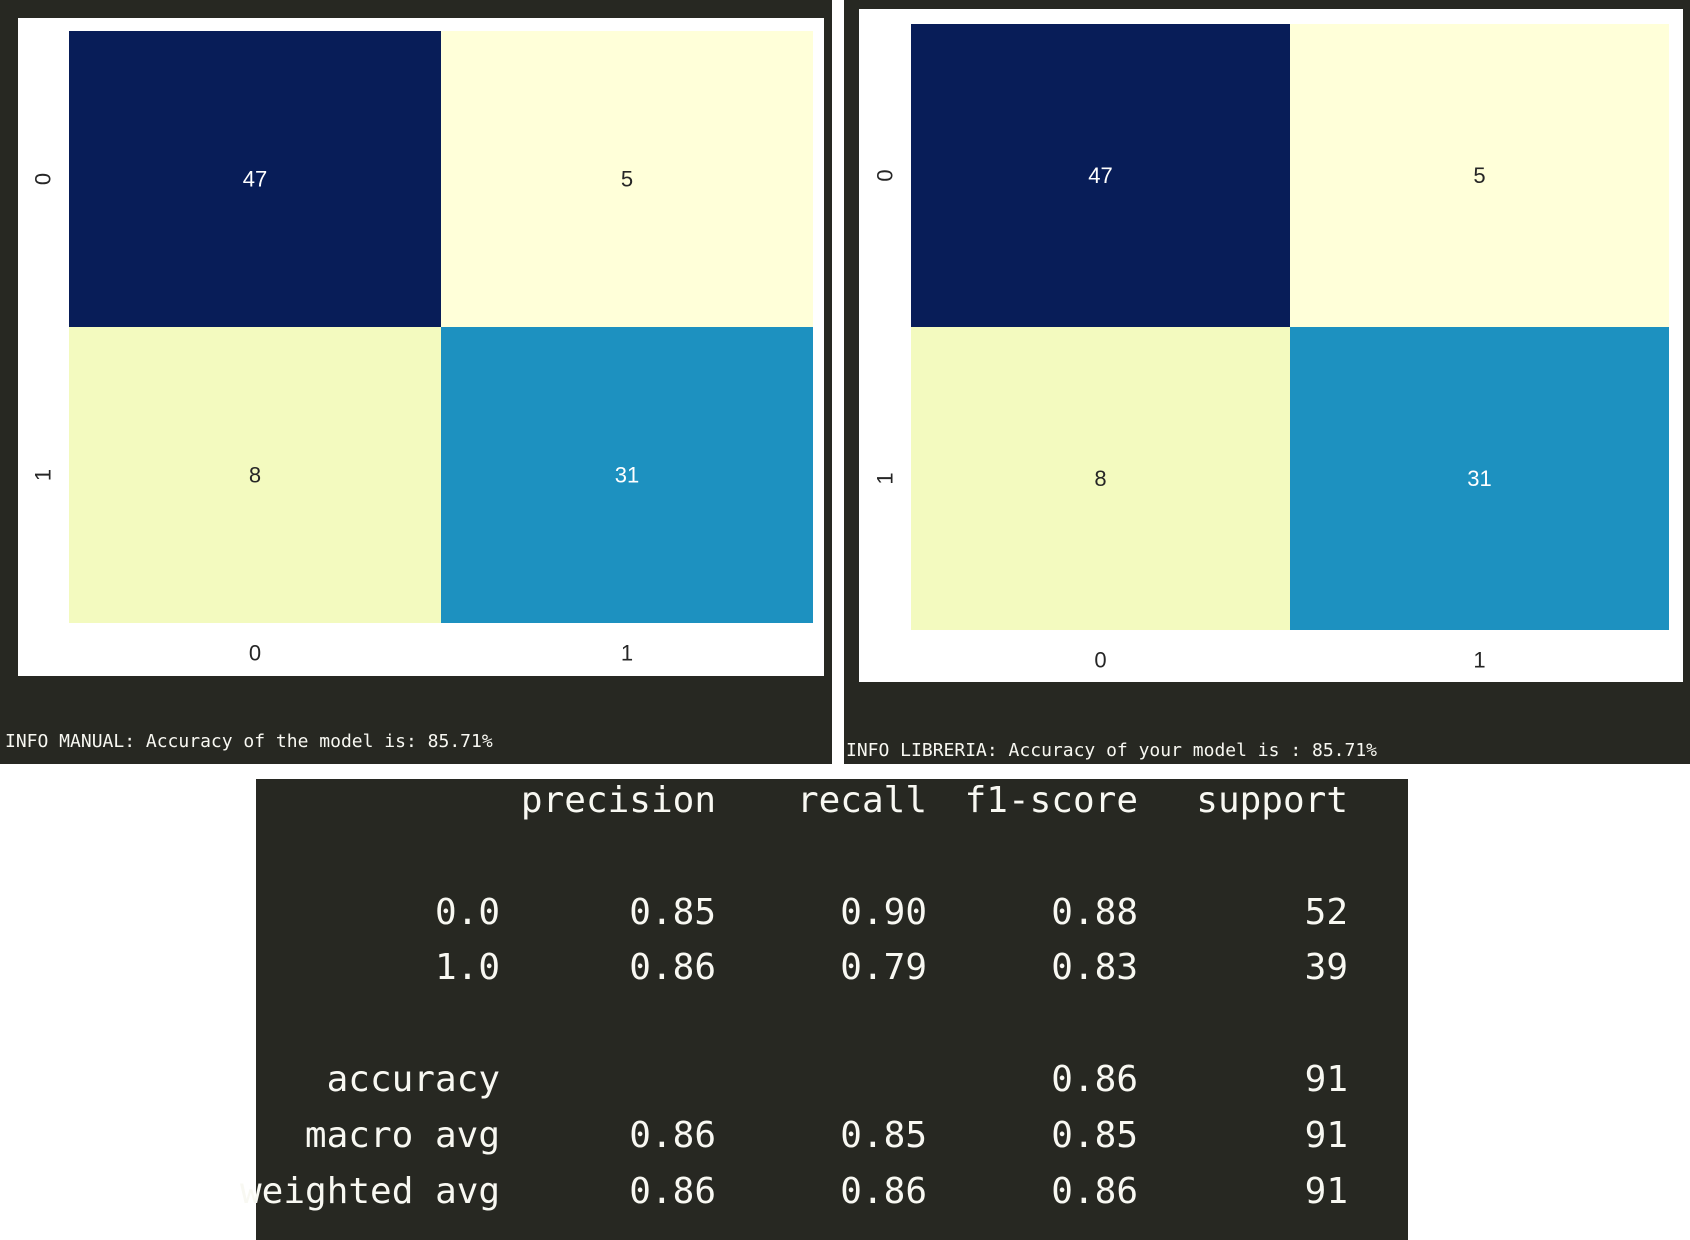  Describe the element at coordinates (618, 800) in the screenshot. I see `report-column-header: precision` at that location.